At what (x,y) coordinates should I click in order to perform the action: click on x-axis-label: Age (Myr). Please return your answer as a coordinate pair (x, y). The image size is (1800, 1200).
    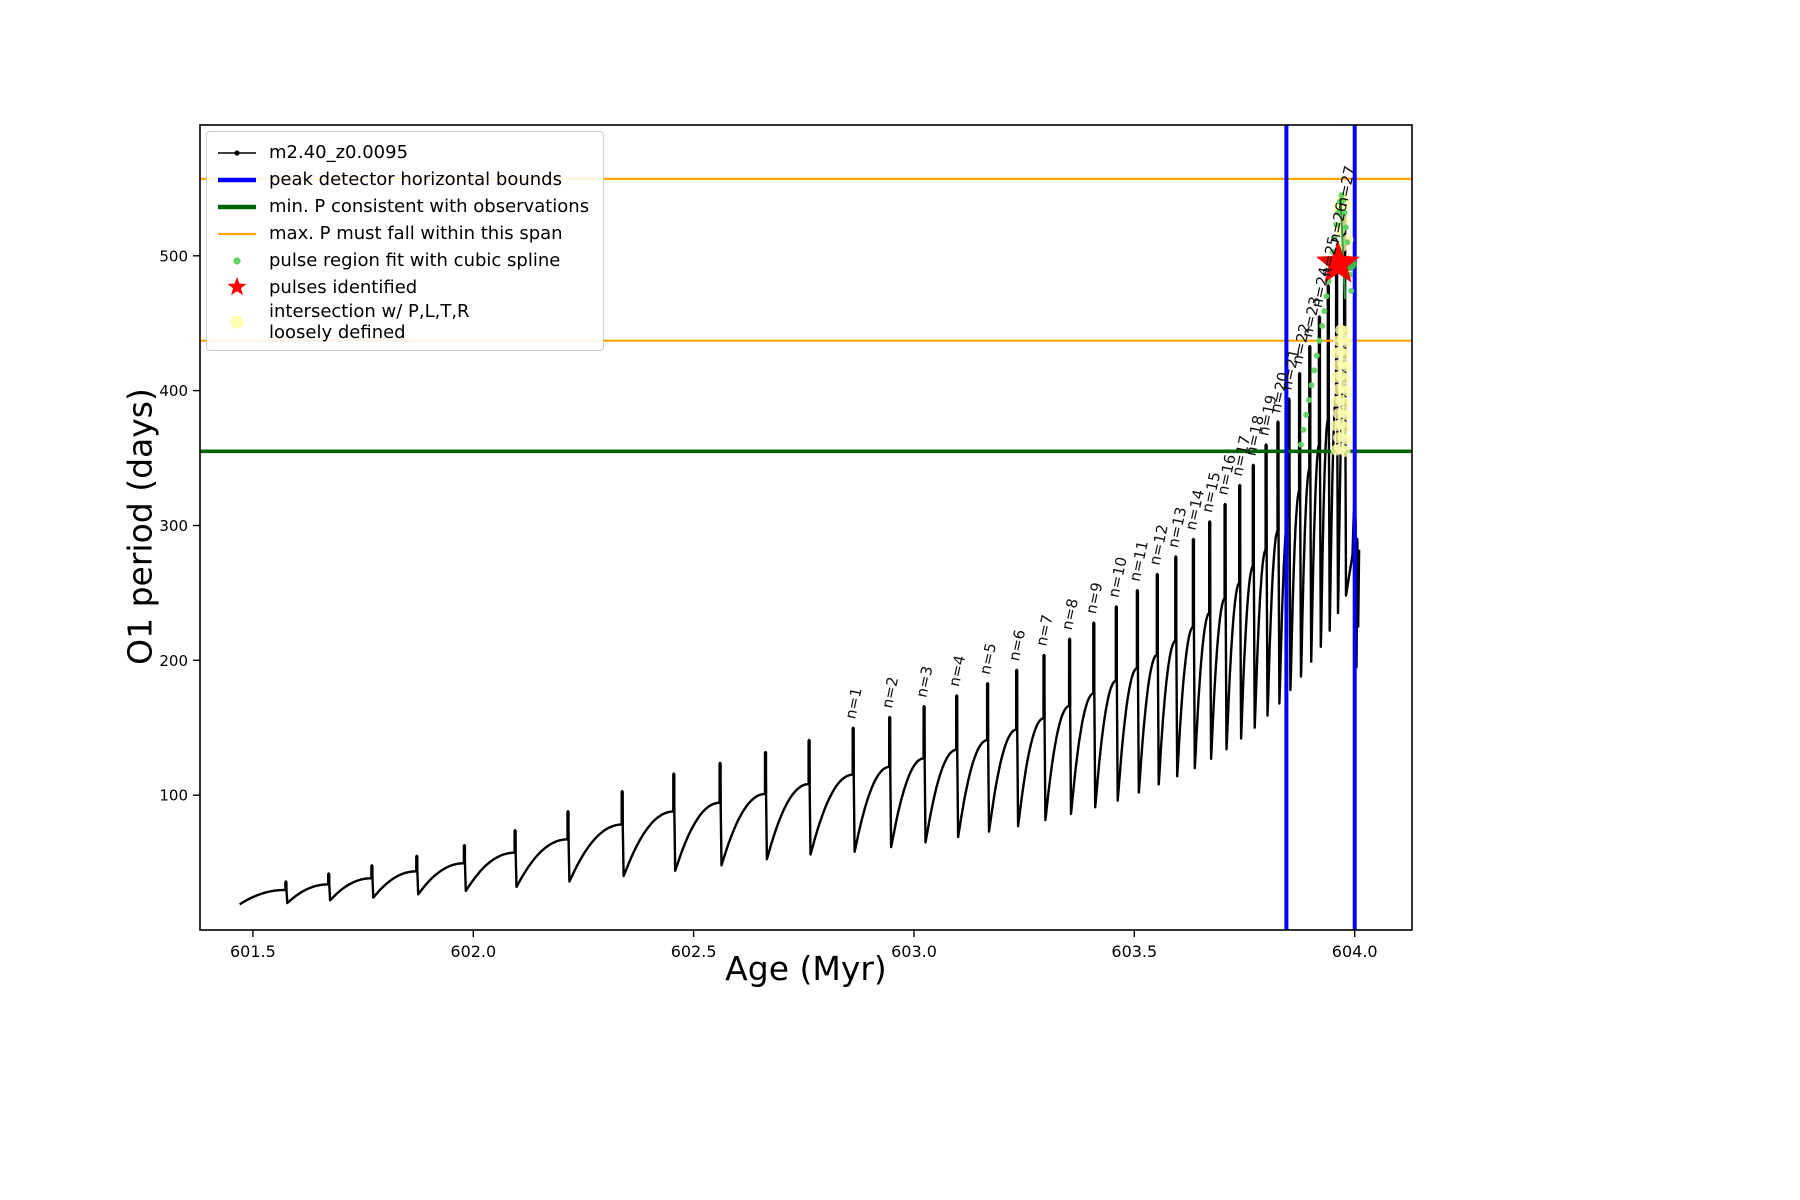
    Looking at the image, I should click on (806, 968).